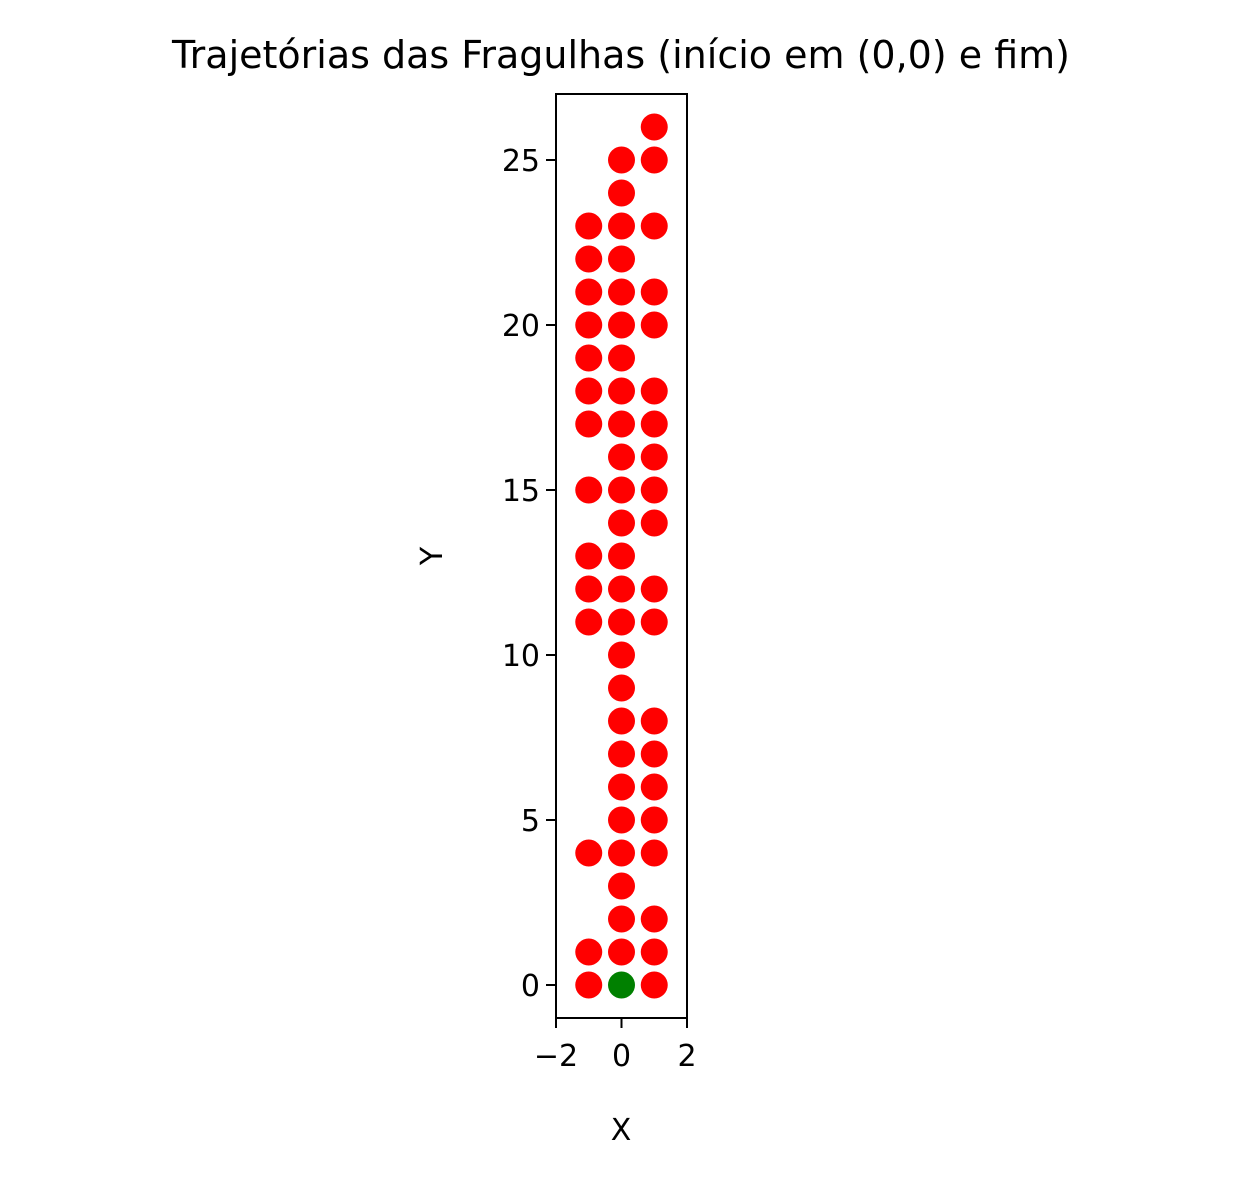 The height and width of the screenshot is (1178, 1242). What do you see at coordinates (686, 1056) in the screenshot?
I see `x-tick-label-2: 2` at bounding box center [686, 1056].